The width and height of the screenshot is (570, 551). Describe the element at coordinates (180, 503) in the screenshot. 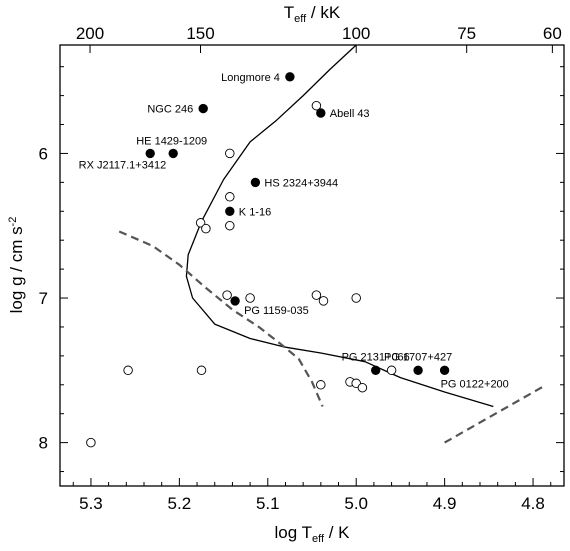

I see `x-tick-label: 5.2` at that location.